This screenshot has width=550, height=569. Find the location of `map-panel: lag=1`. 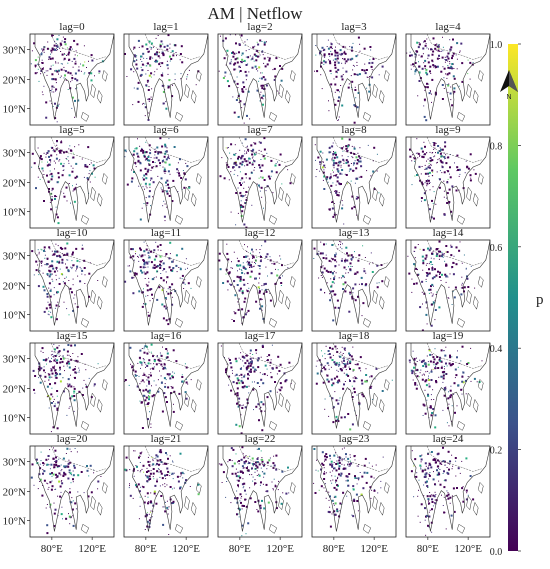

map-panel: lag=1 is located at coordinates (166, 73).